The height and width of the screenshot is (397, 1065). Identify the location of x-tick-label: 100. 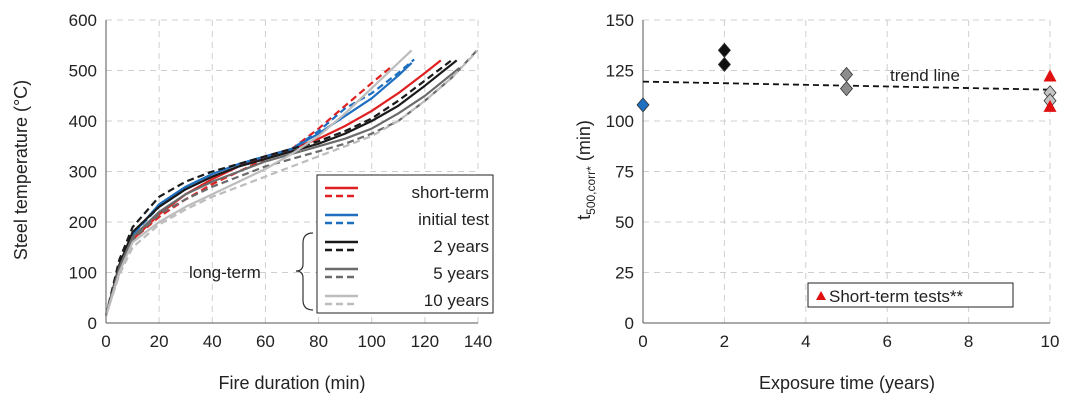
(372, 341).